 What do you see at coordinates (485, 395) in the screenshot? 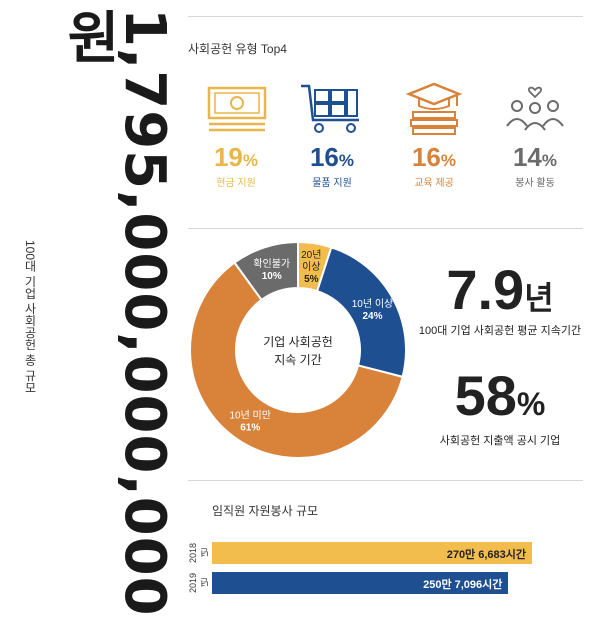
I see `disclosure-value: 58` at bounding box center [485, 395].